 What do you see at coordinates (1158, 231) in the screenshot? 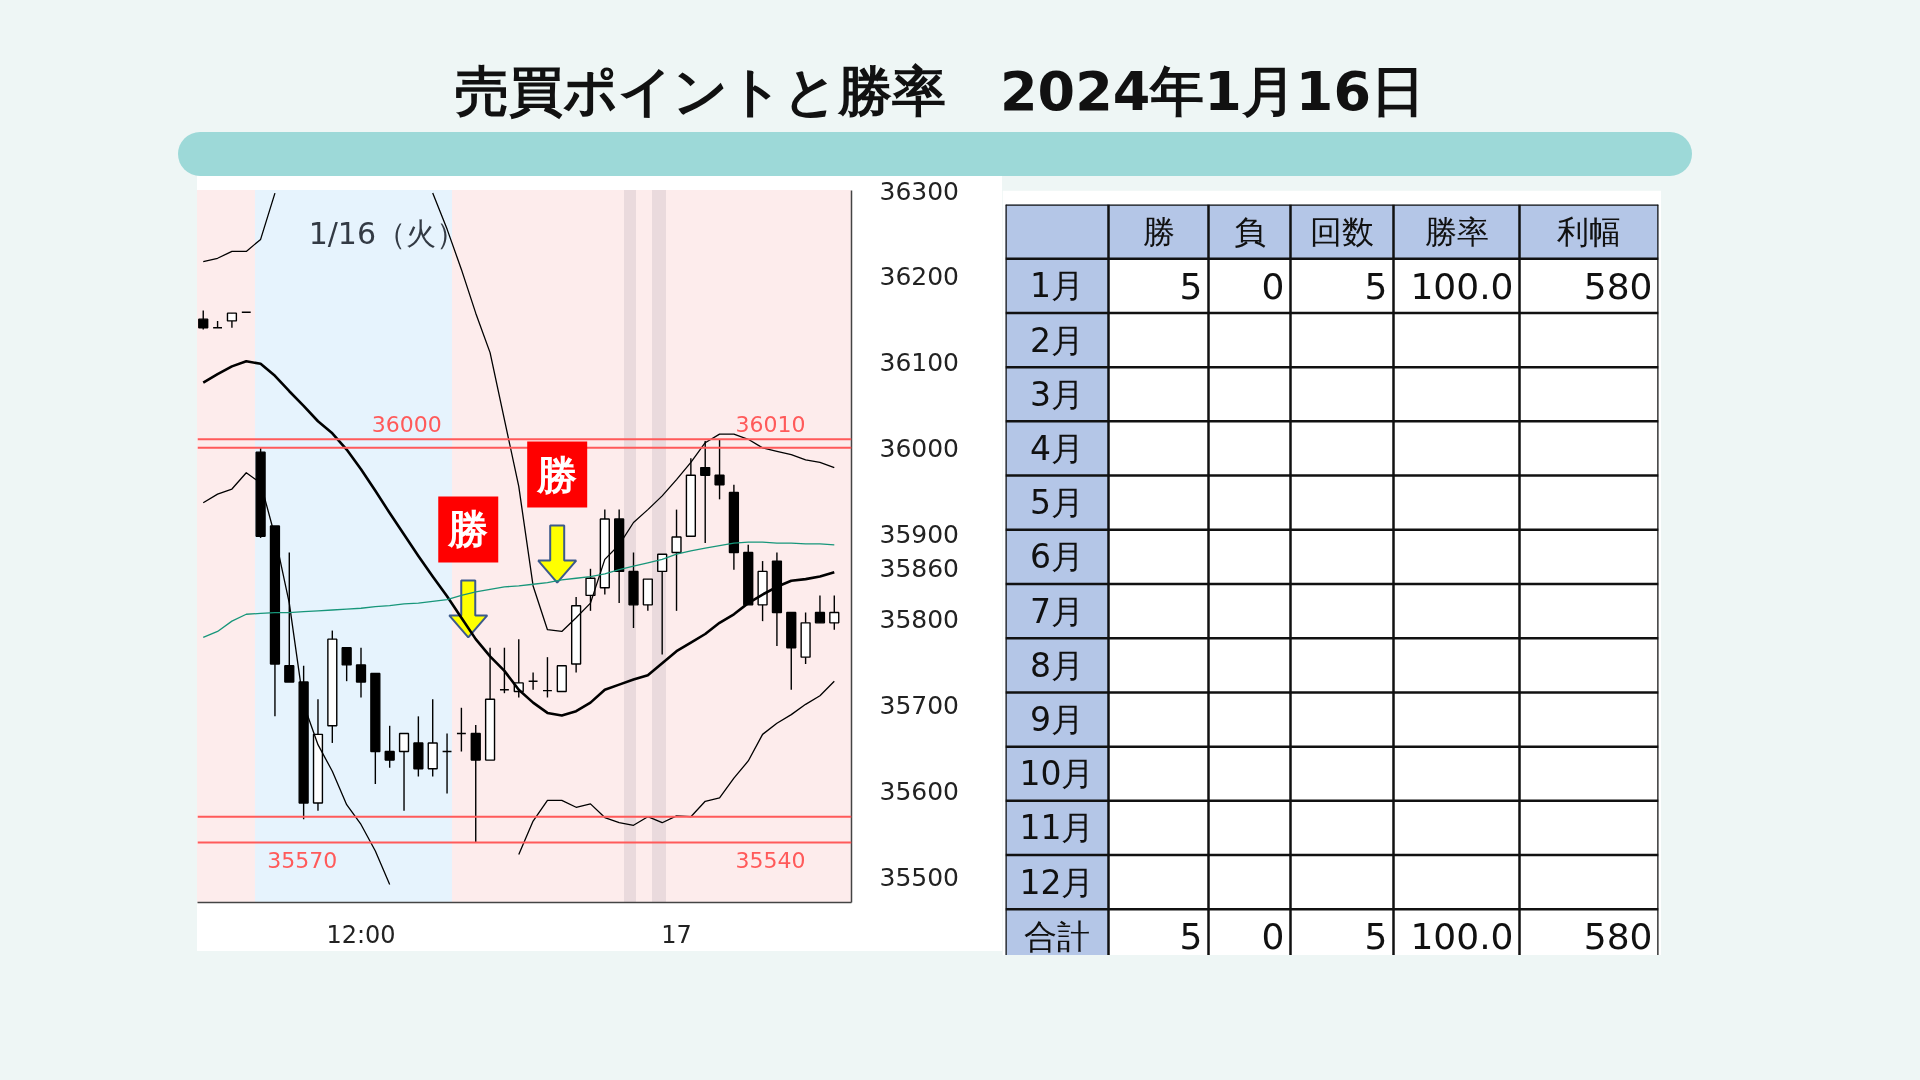
I see `x-tick-label: 勝` at bounding box center [1158, 231].